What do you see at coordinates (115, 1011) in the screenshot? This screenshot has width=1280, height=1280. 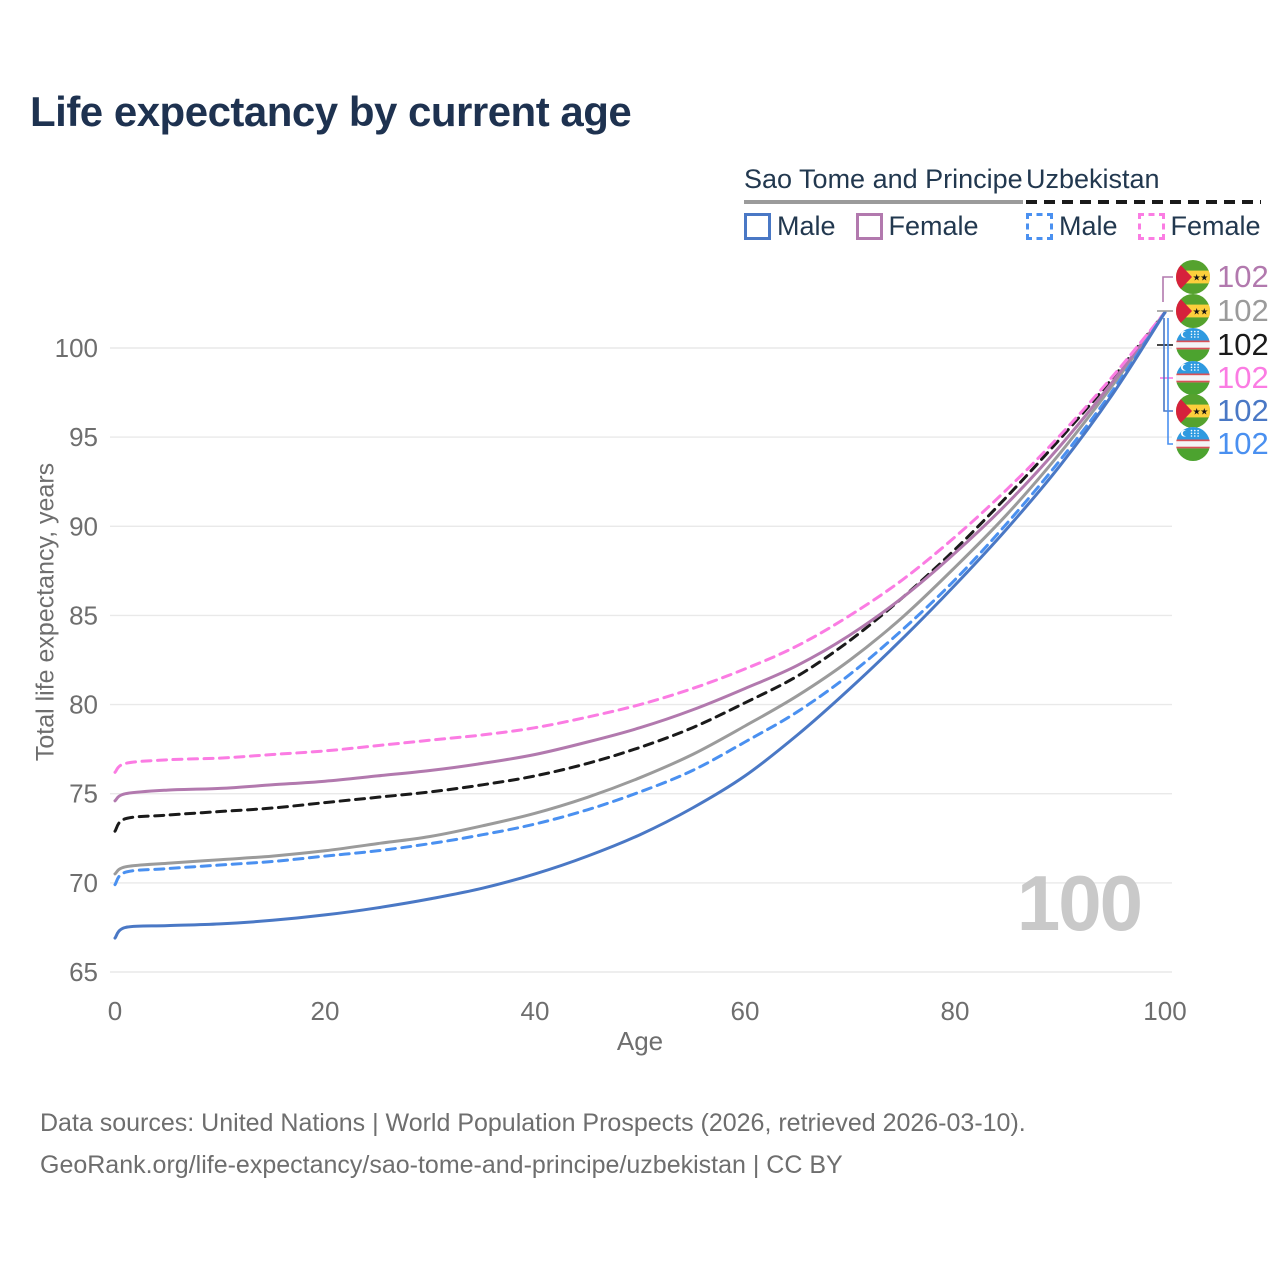 I see `x-tick-label: 0` at bounding box center [115, 1011].